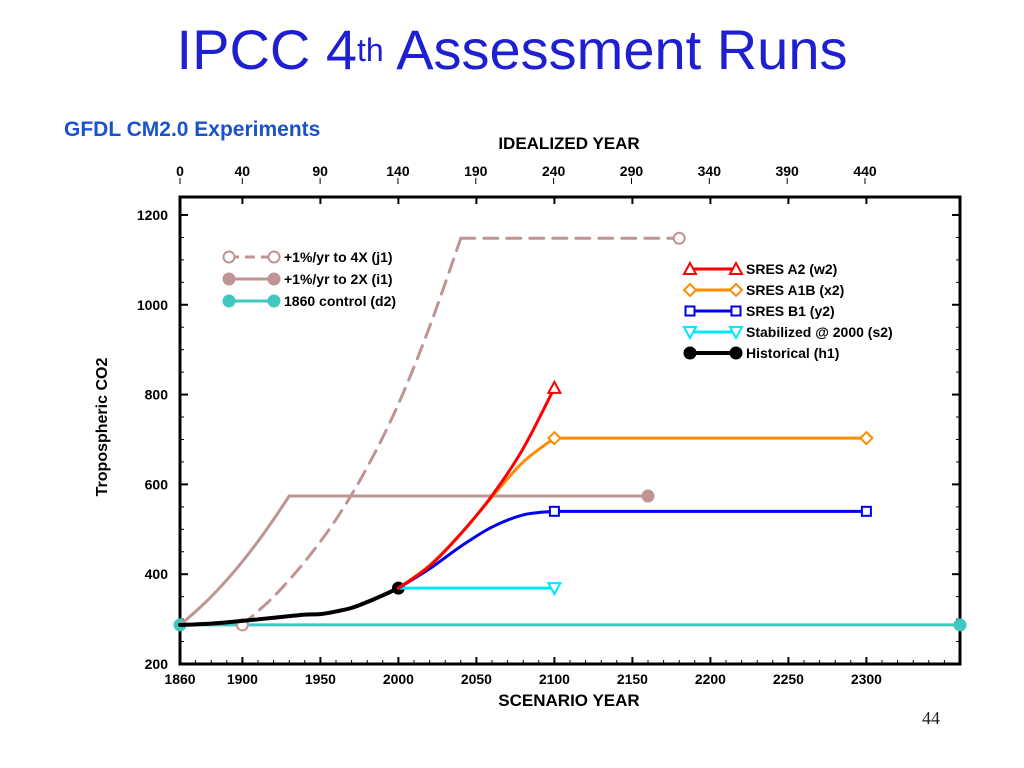  What do you see at coordinates (554, 171) in the screenshot?
I see `top-tick-label: 240` at bounding box center [554, 171].